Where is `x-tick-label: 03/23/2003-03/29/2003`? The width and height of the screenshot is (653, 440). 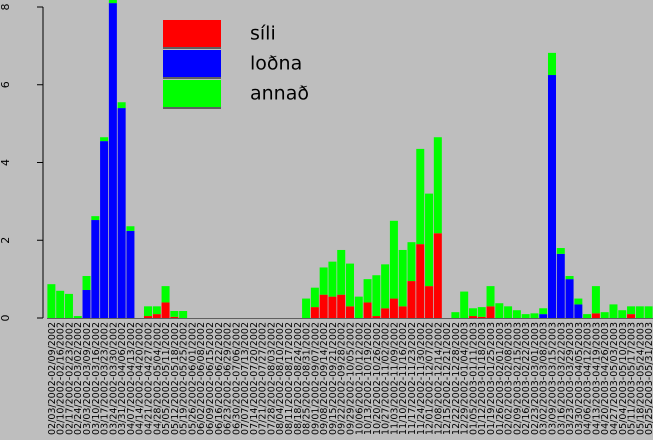
x-tick-label: 03/23/2003-03/29/2003 is located at coordinates (570, 378).